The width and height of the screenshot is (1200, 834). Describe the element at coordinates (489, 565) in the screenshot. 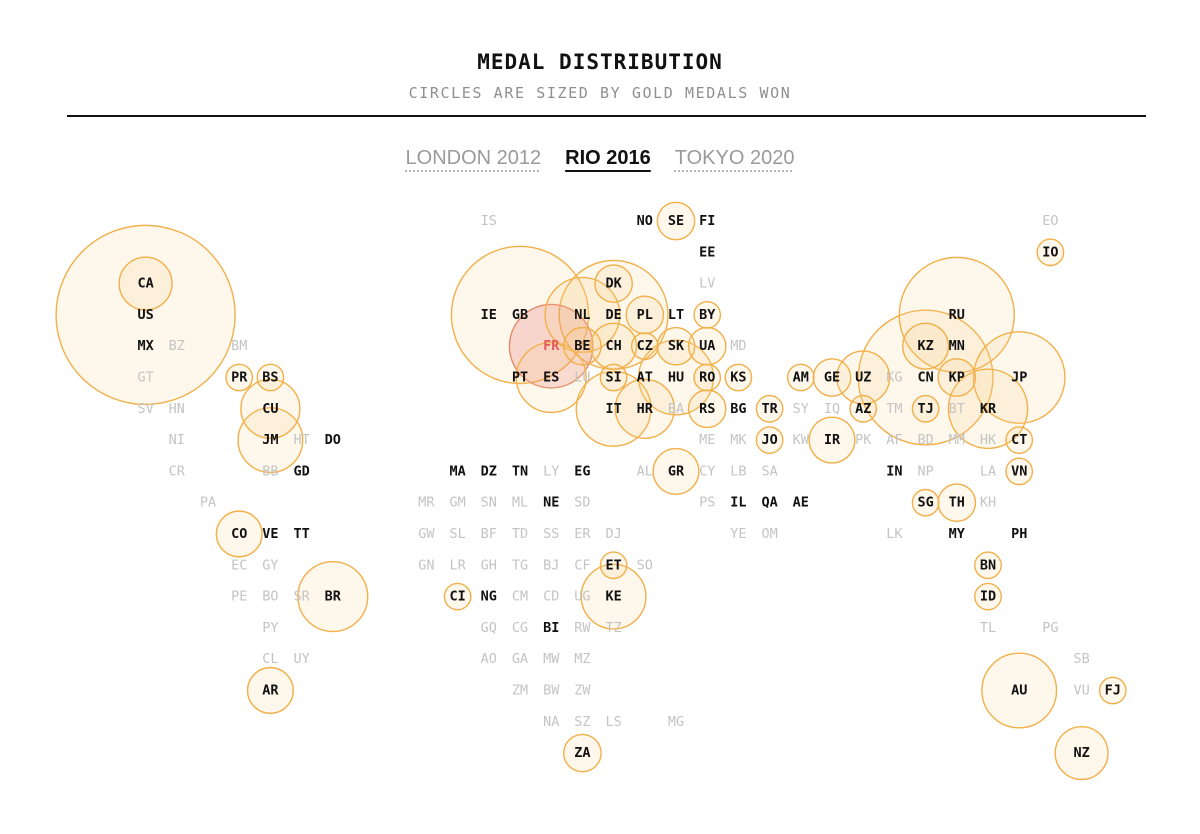

I see `country-label-gh: GH` at that location.